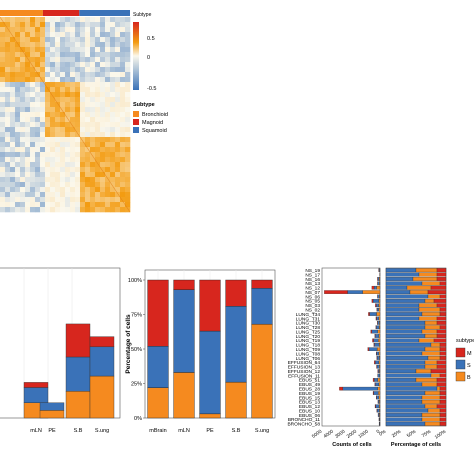 Image resolution: width=474 pixels, height=474 pixels. I want to click on bar-segment-NS_03-squamoid, so click(377, 305).